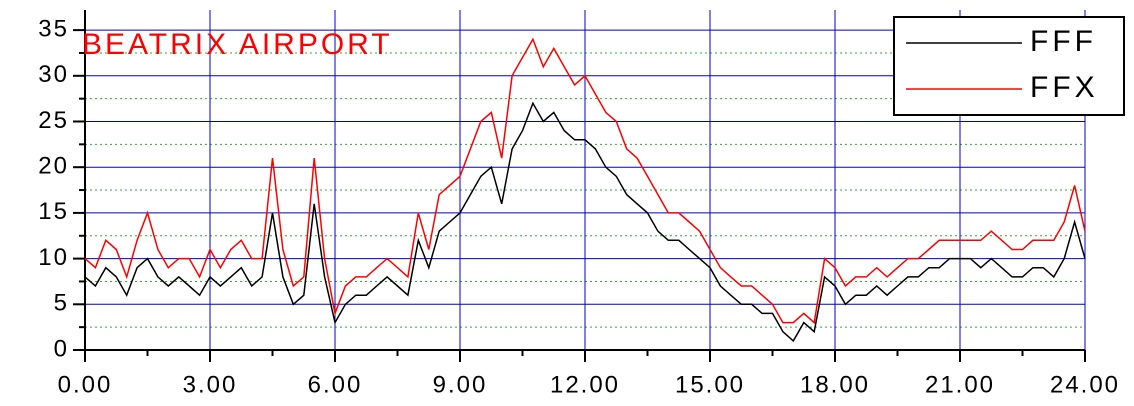  What do you see at coordinates (53, 74) in the screenshot?
I see `y-tick-label: 30` at bounding box center [53, 74].